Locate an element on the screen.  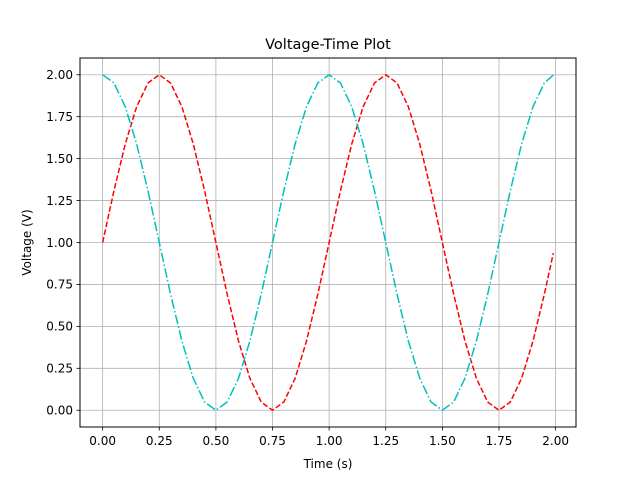
x-tick-label: 0.75 is located at coordinates (272, 441).